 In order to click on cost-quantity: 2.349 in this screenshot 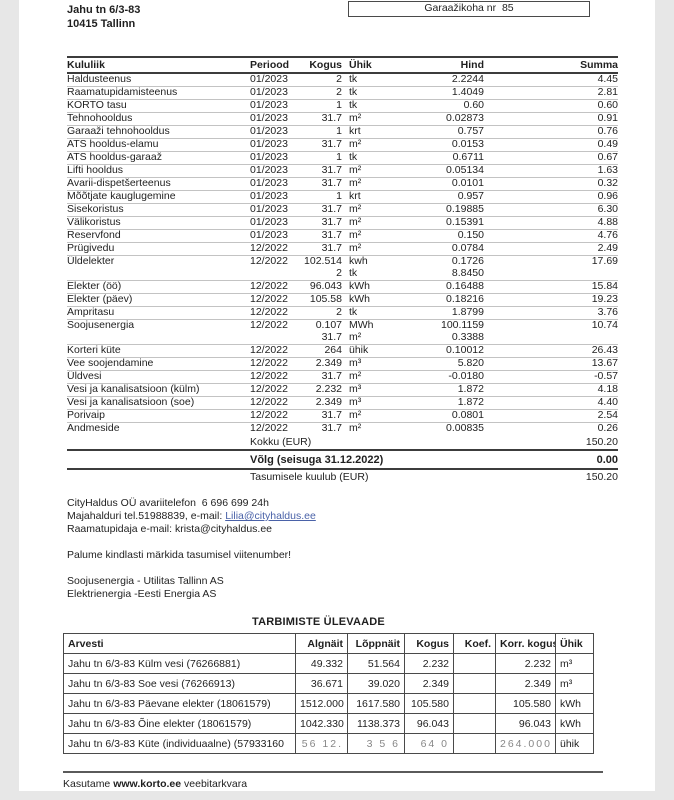, I will do `click(320, 364)`.